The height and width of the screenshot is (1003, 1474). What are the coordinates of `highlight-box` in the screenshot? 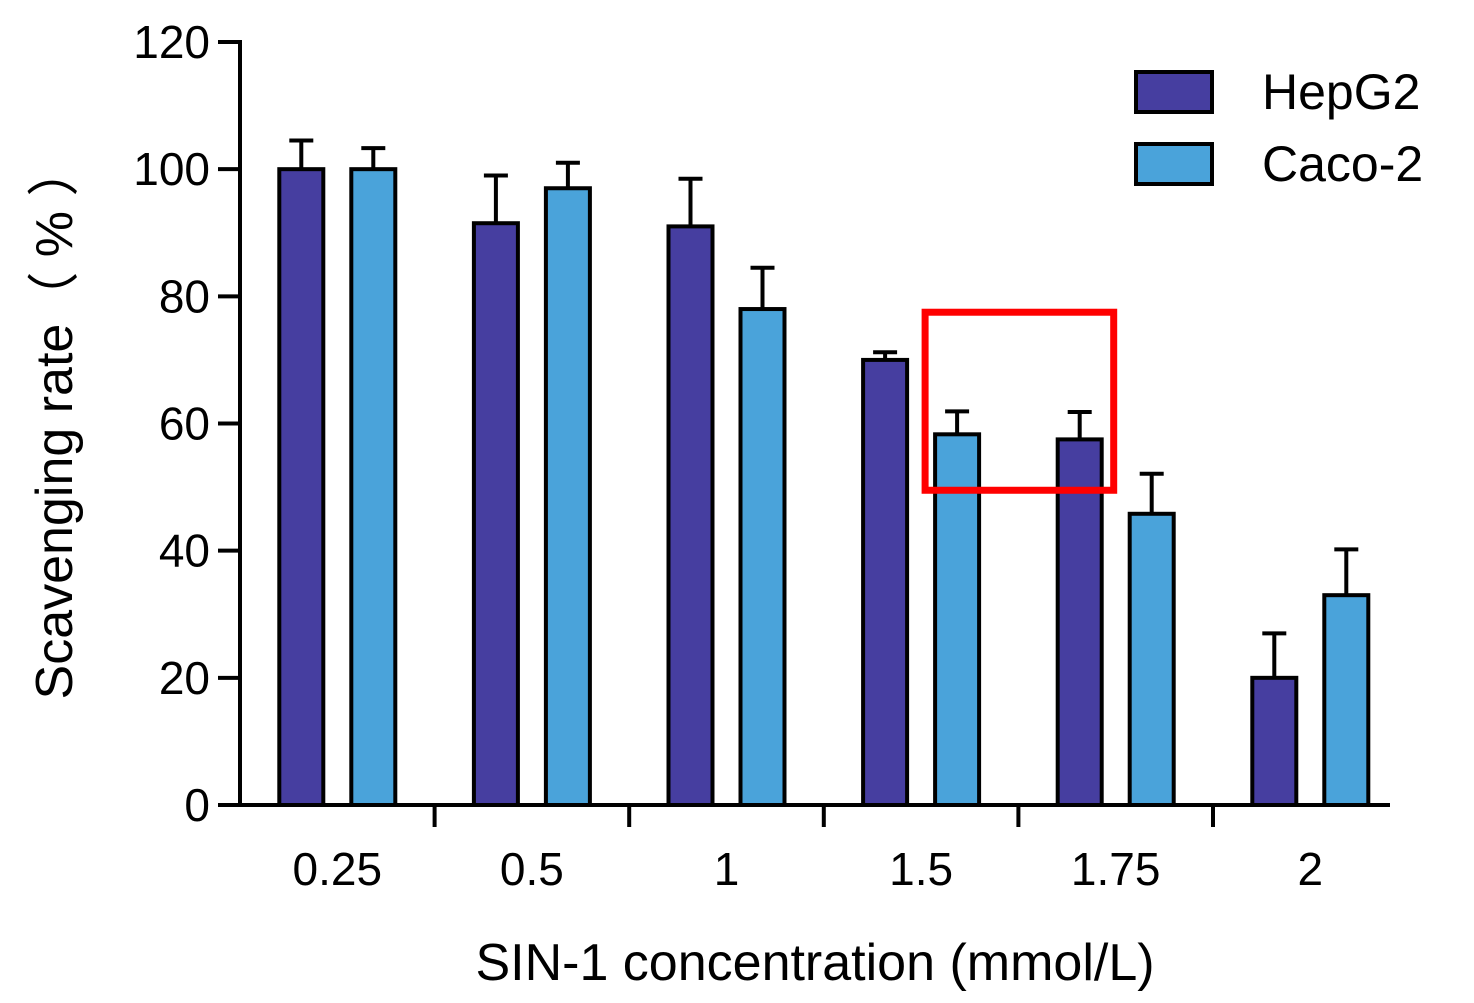 It's located at (1019, 401).